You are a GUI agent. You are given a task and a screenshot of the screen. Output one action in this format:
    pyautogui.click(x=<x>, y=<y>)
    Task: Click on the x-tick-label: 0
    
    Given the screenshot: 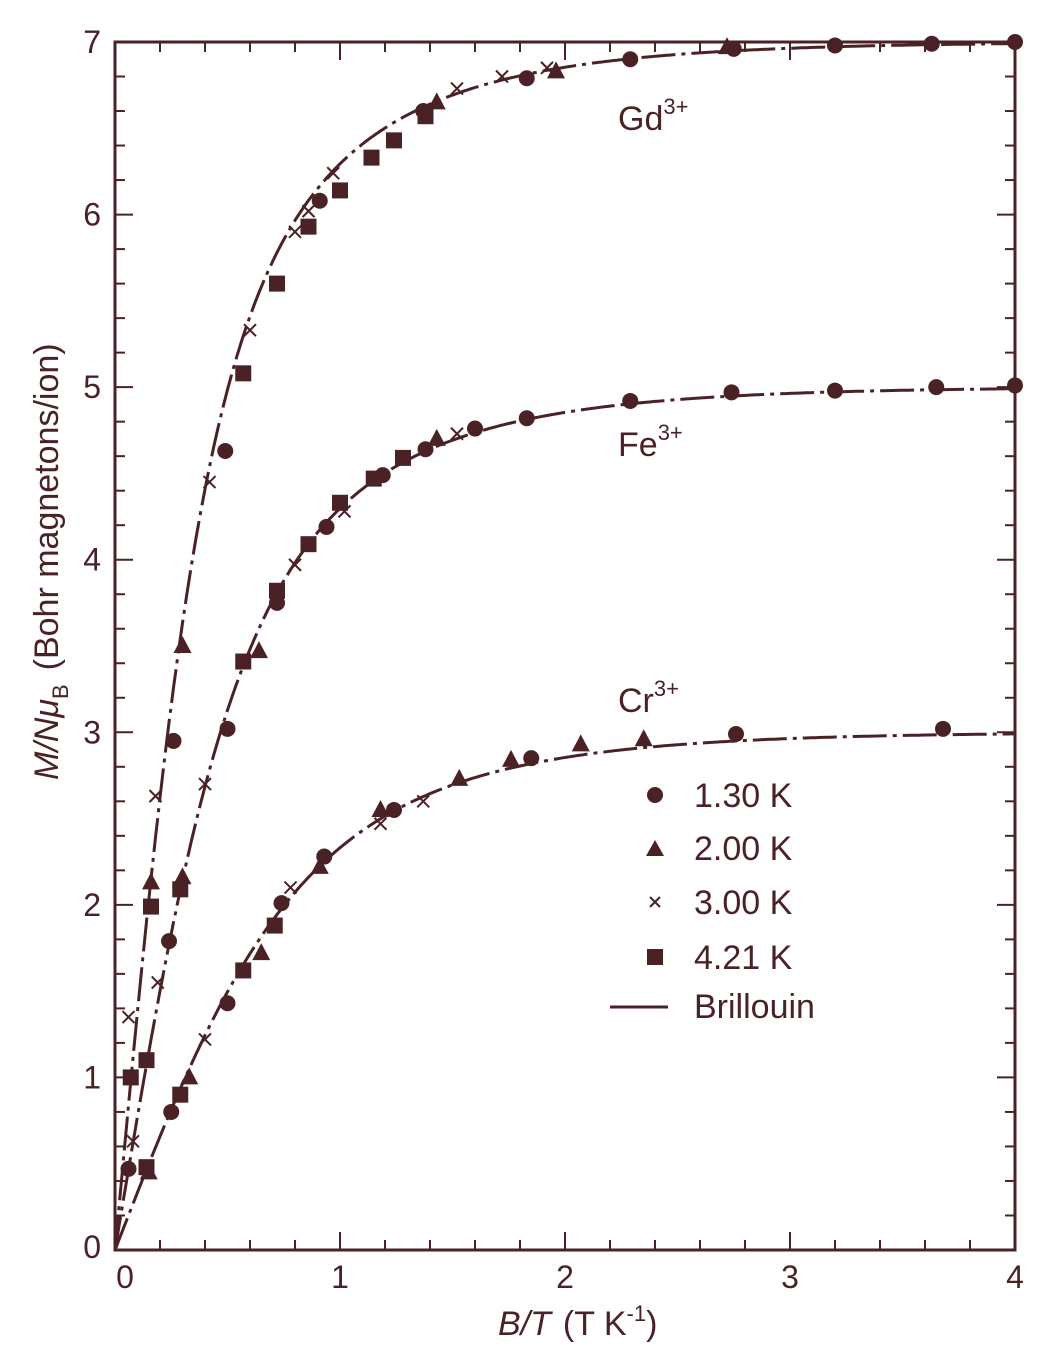 What is the action you would take?
    pyautogui.click(x=125, y=1277)
    